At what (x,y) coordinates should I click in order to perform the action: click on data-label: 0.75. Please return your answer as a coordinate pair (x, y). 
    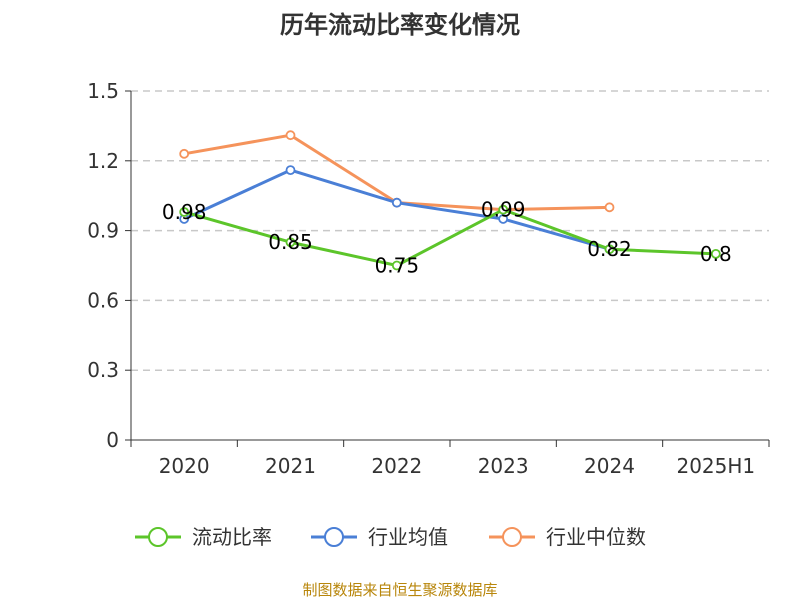
    Looking at the image, I should click on (397, 266).